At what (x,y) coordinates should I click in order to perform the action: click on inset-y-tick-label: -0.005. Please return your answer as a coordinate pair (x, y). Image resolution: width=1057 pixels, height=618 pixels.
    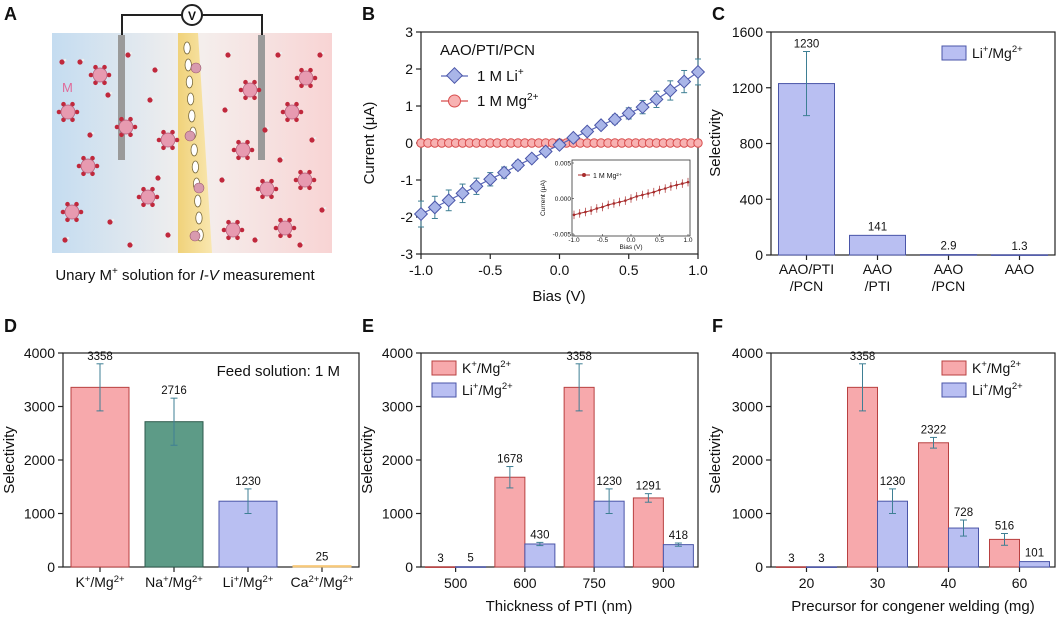
    Looking at the image, I should click on (562, 235).